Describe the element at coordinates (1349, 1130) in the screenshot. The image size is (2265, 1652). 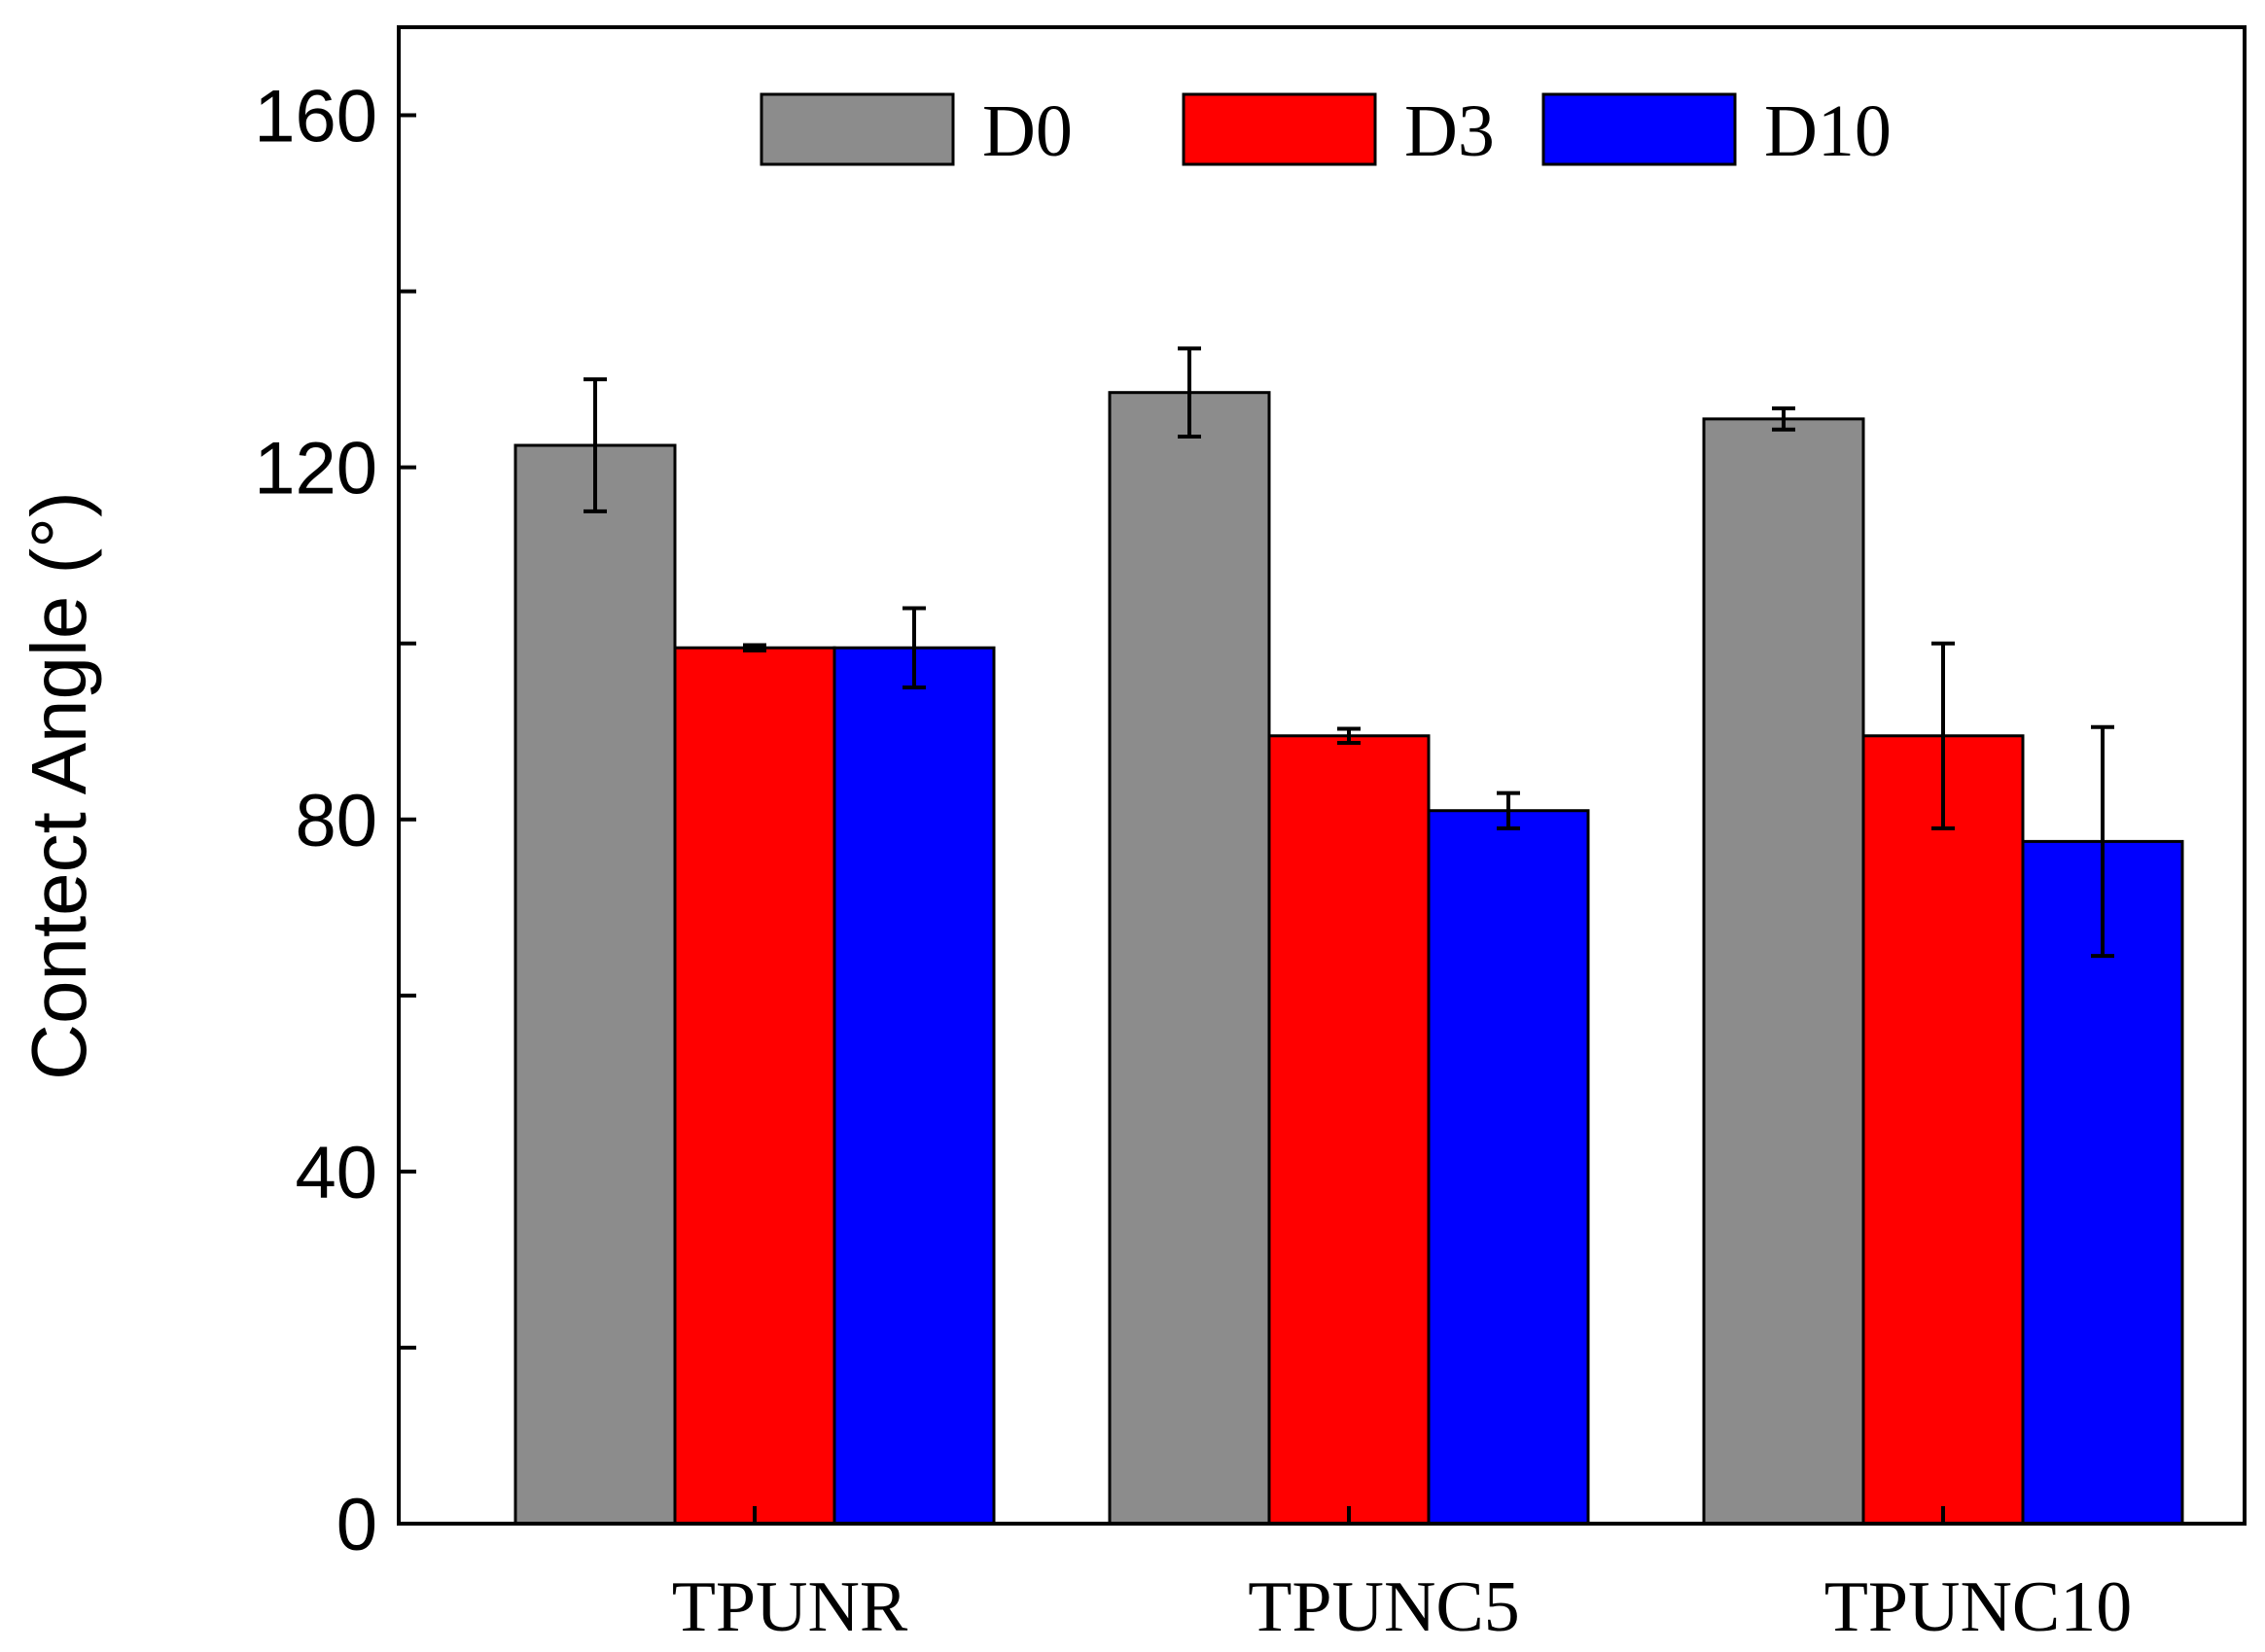
I see `bar-d3-tpunc5` at that location.